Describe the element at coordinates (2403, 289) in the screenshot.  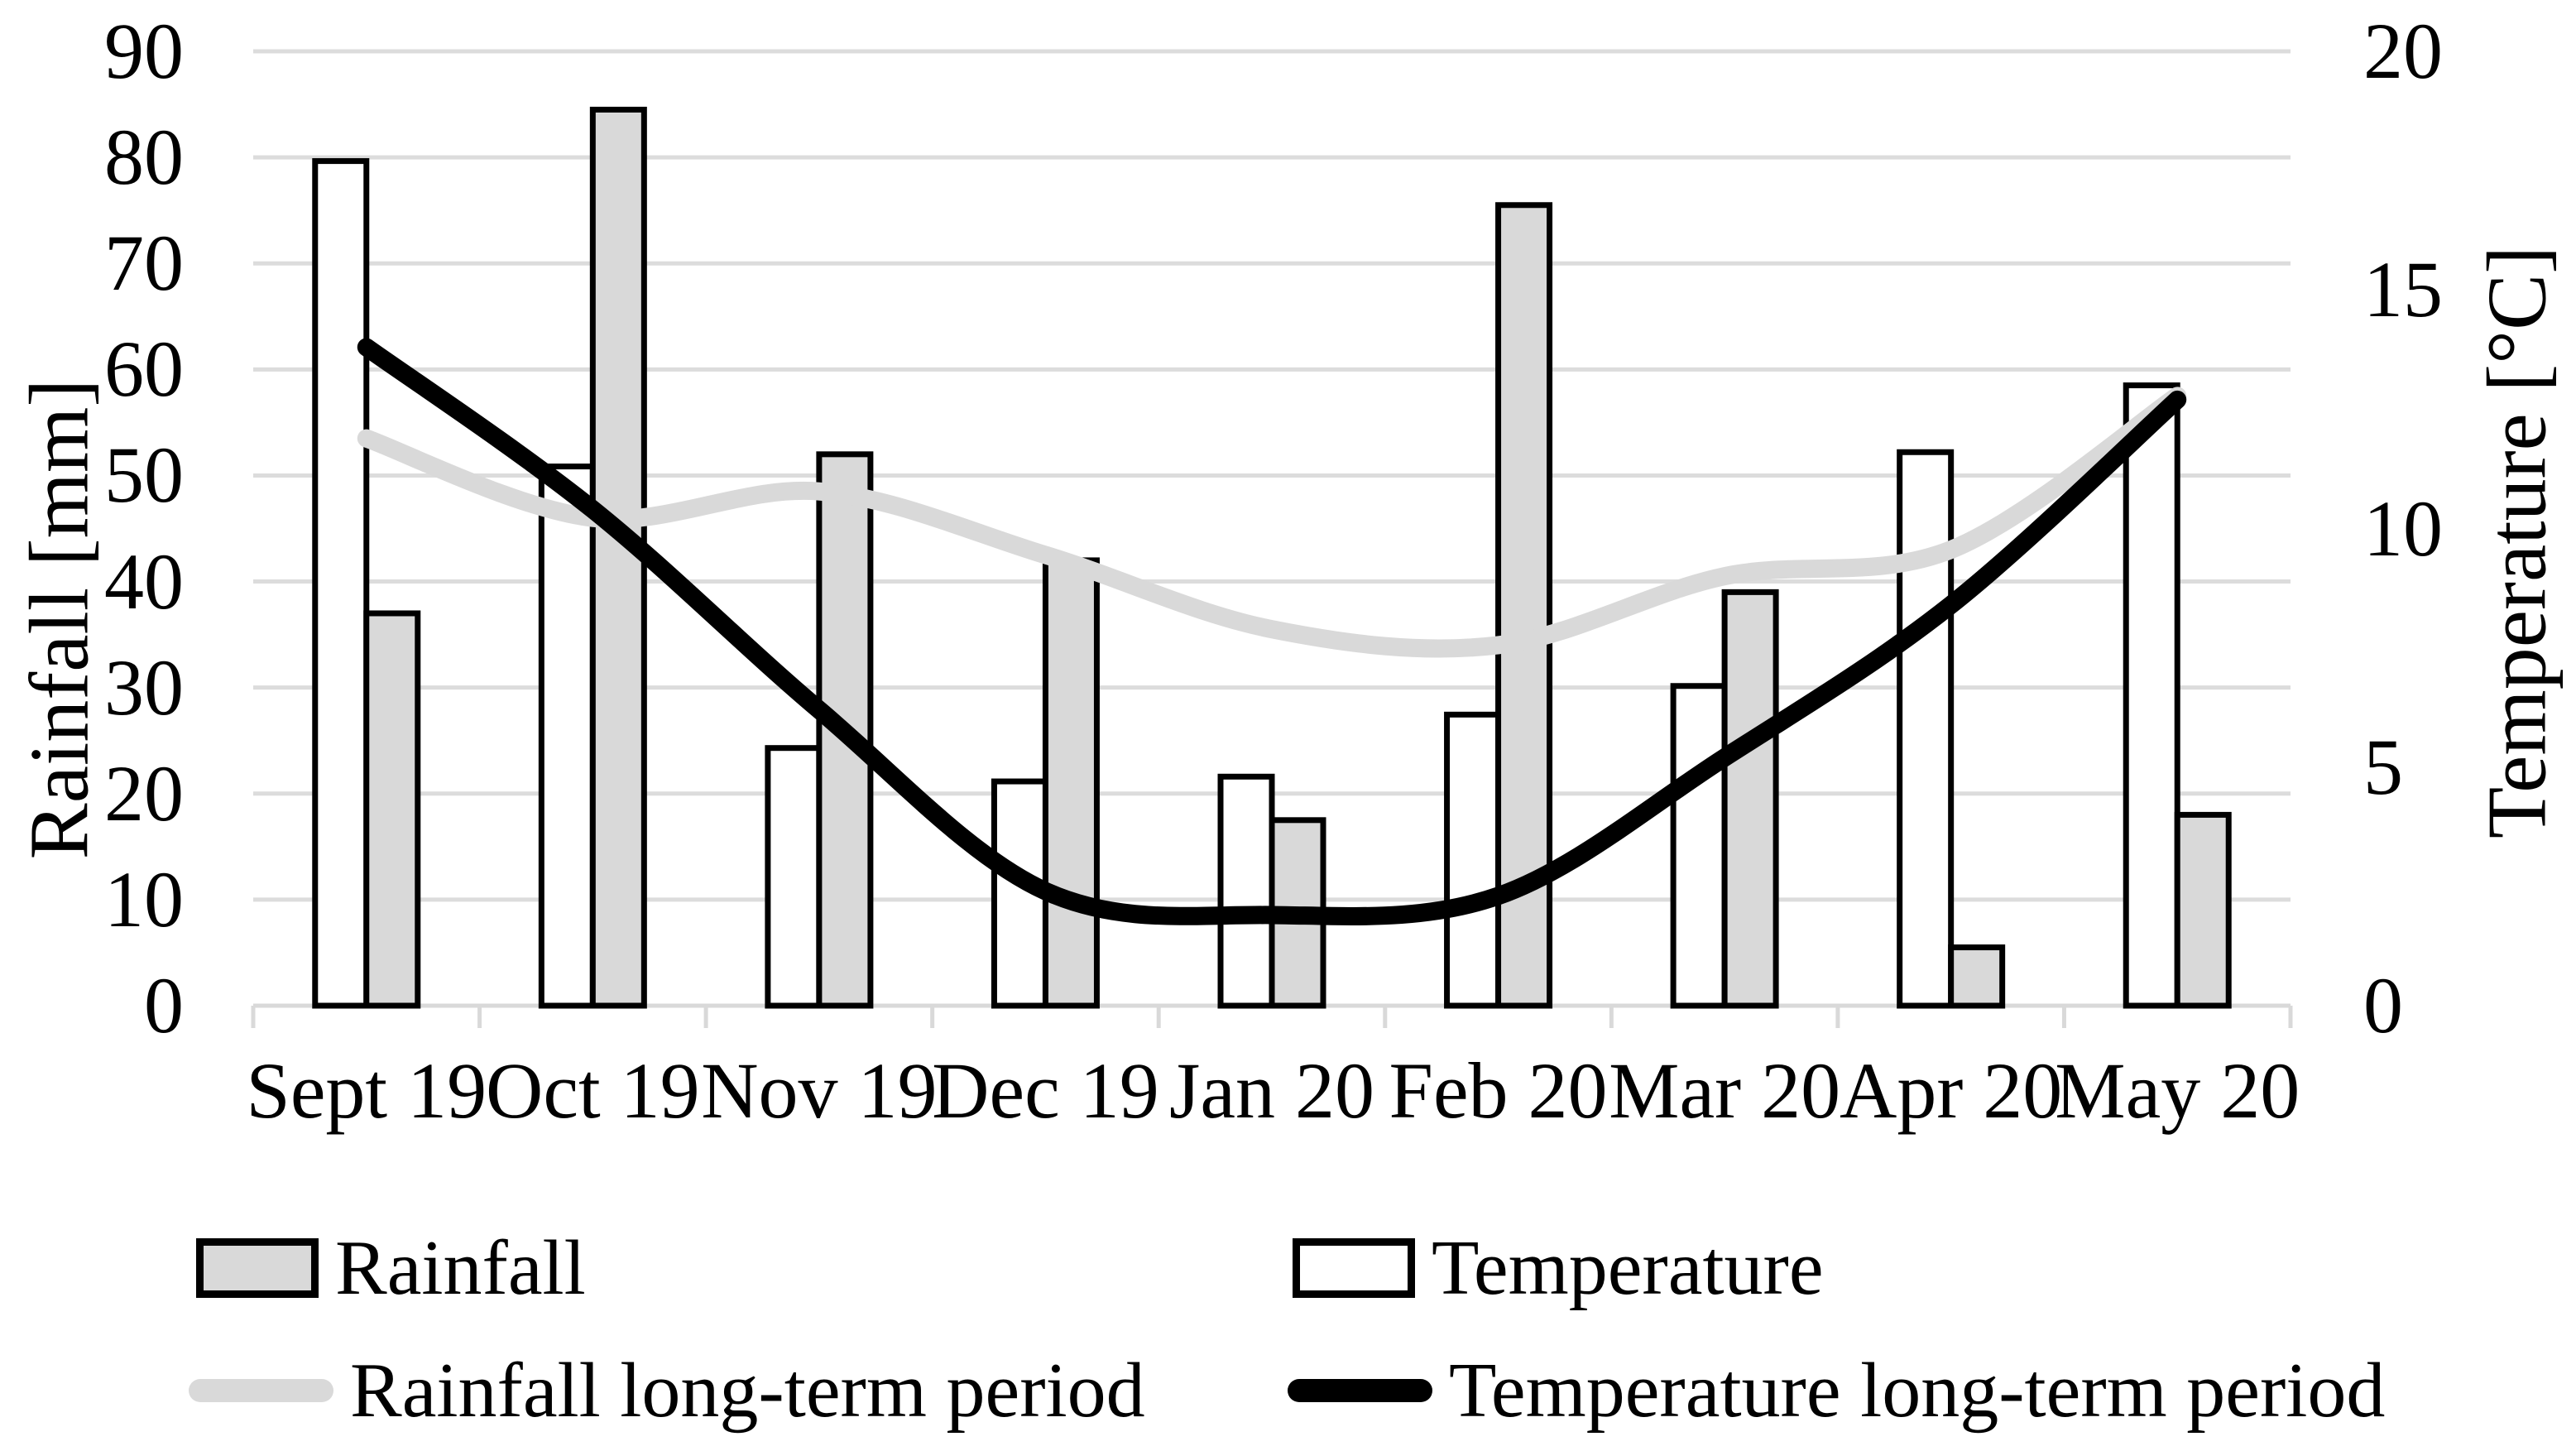
I see `right-axis-tick-label: 15` at that location.